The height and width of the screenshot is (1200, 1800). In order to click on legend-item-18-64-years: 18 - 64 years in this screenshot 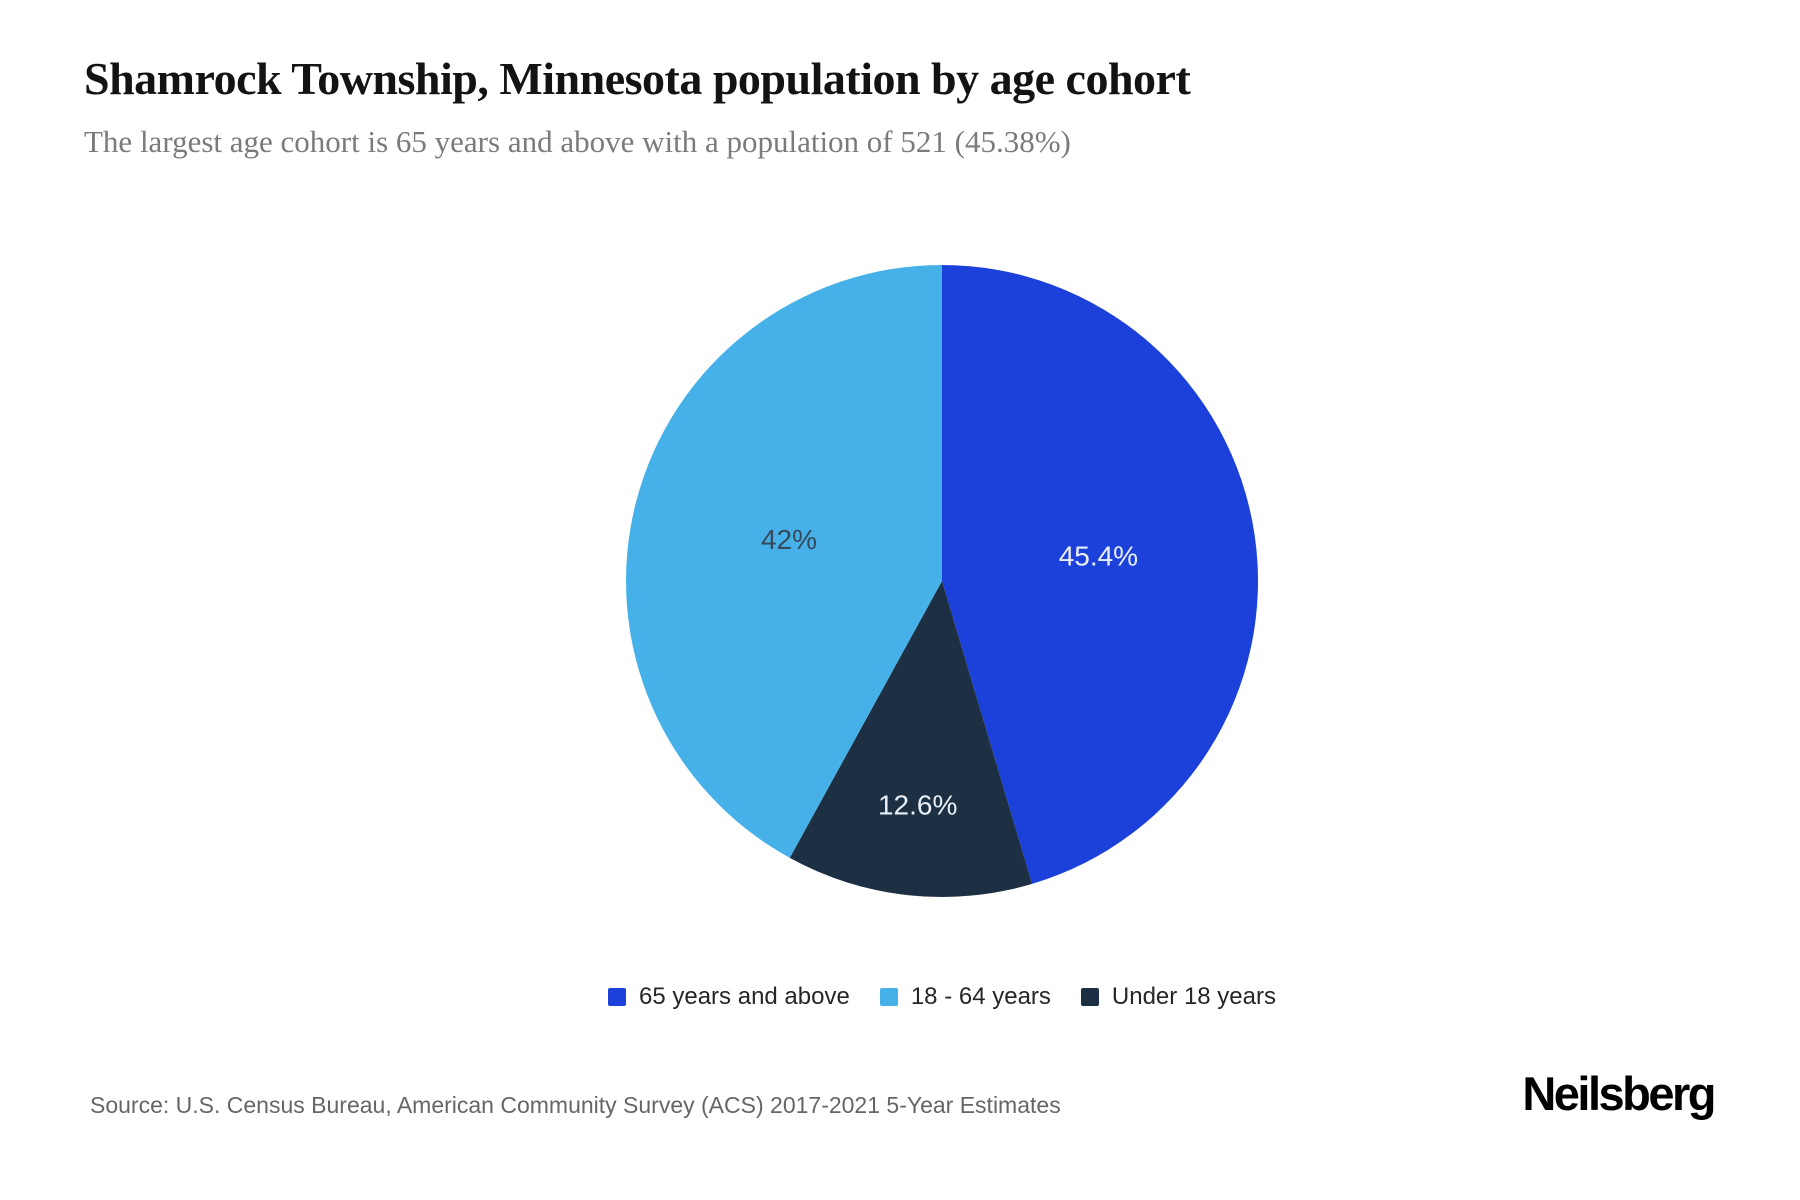, I will do `click(965, 997)`.